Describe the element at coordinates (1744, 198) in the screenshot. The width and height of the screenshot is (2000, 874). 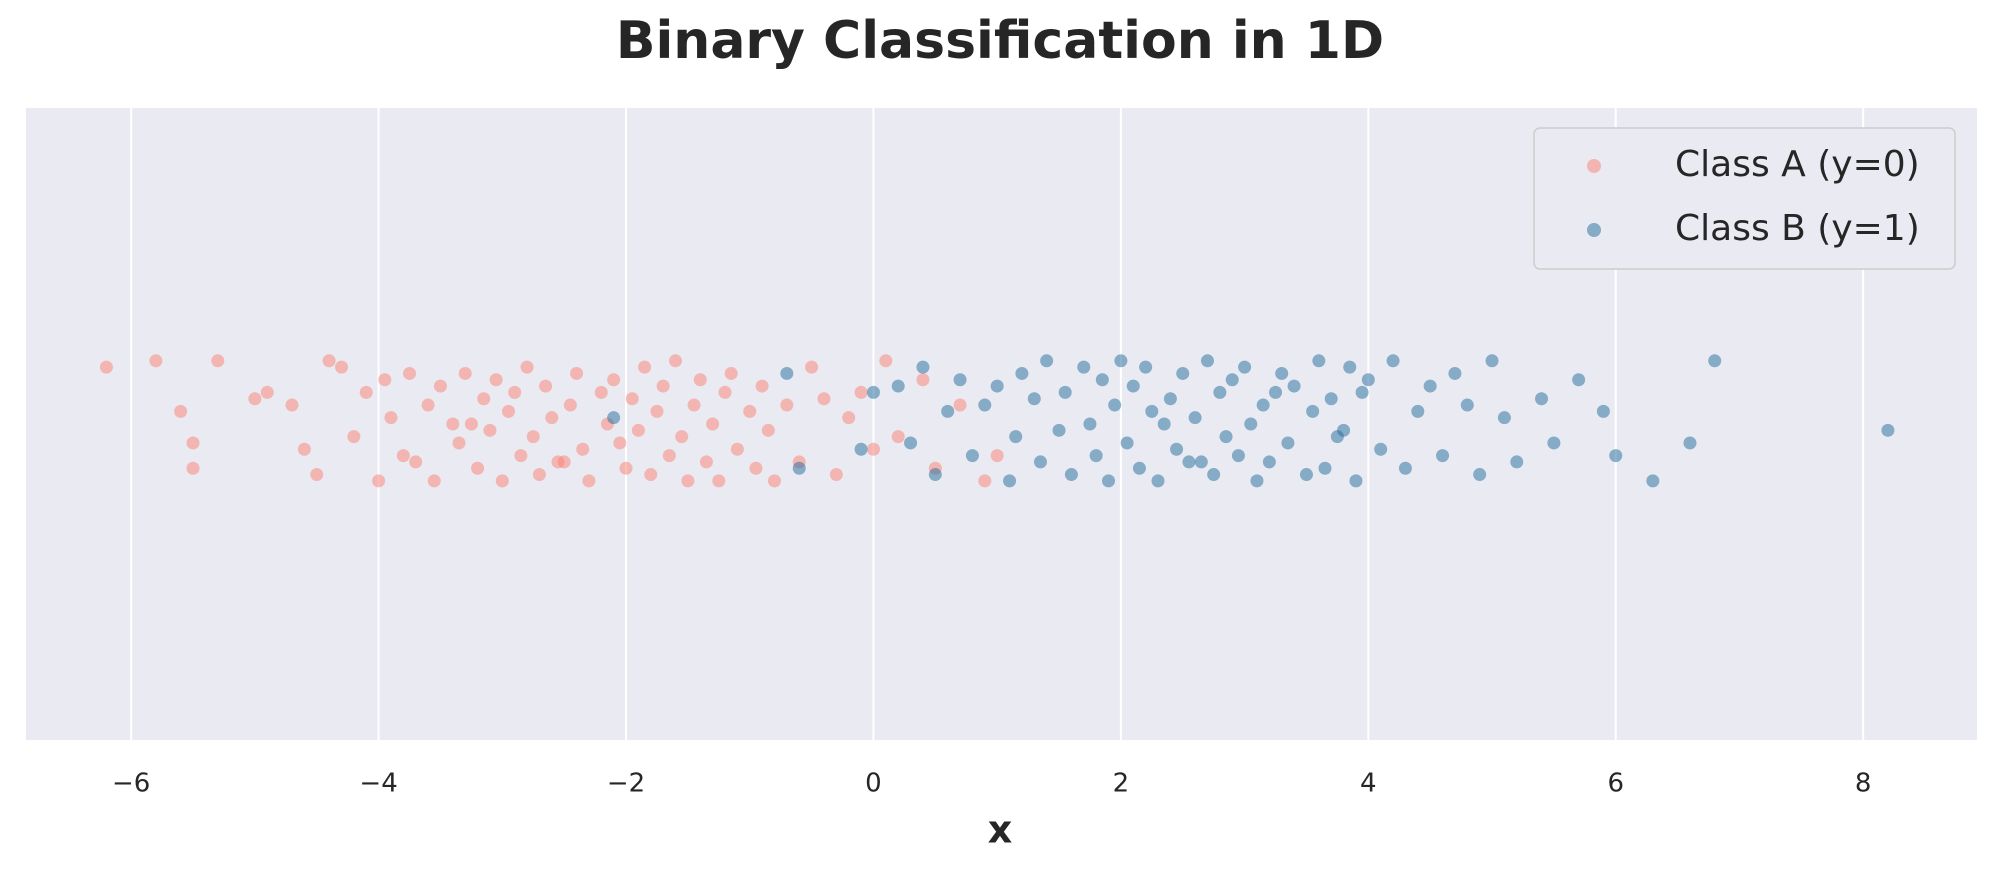
I see `legend-box` at that location.